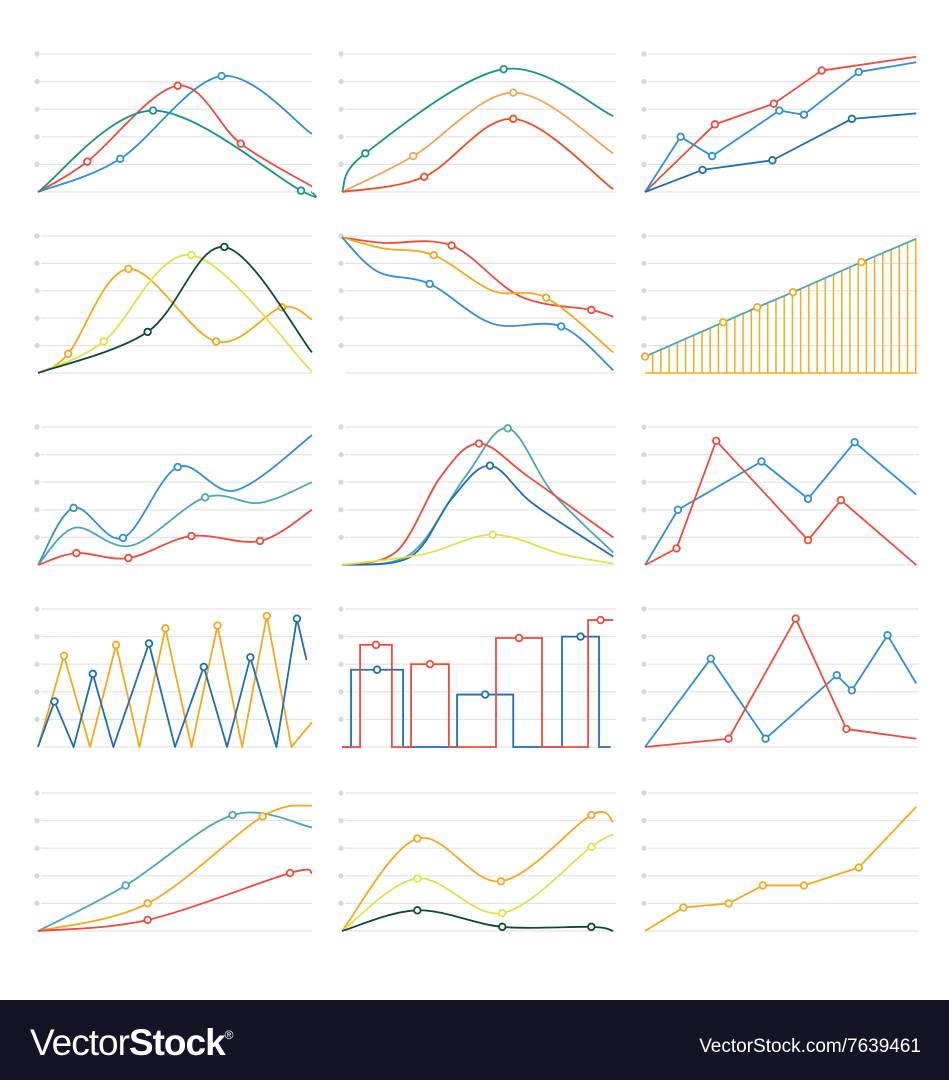  I want to click on footer-bar: VectorStock® VectorStock.com/7639461, so click(474, 1040).